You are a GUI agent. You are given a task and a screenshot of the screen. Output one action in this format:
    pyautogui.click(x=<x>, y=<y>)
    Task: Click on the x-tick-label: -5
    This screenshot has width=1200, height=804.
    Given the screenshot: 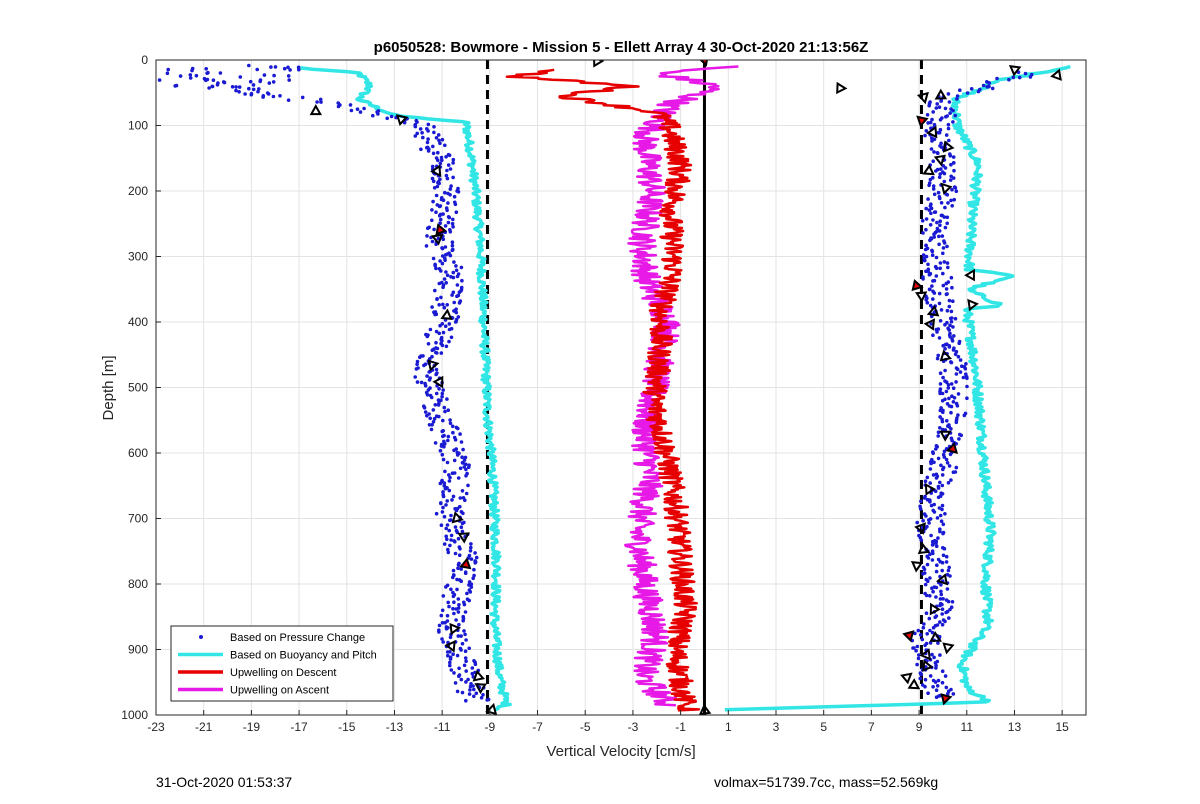 What is the action you would take?
    pyautogui.click(x=585, y=727)
    